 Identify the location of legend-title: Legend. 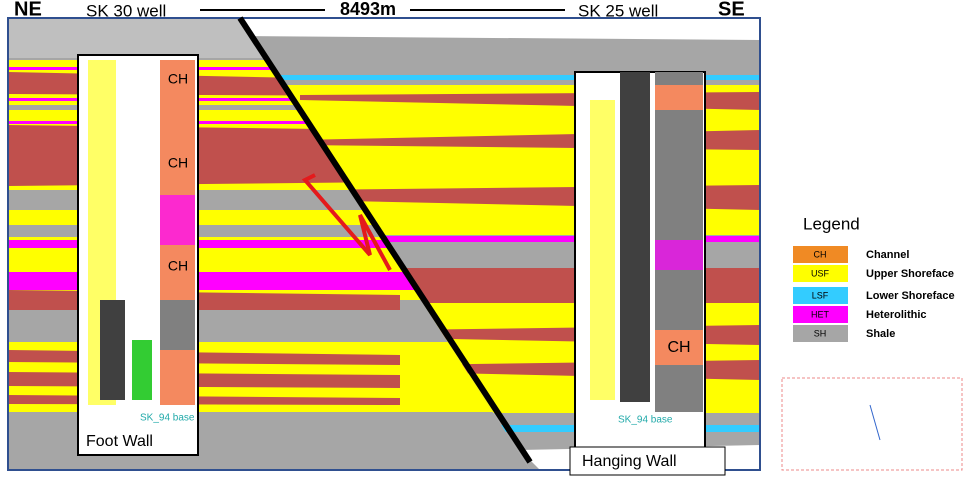
(831, 223).